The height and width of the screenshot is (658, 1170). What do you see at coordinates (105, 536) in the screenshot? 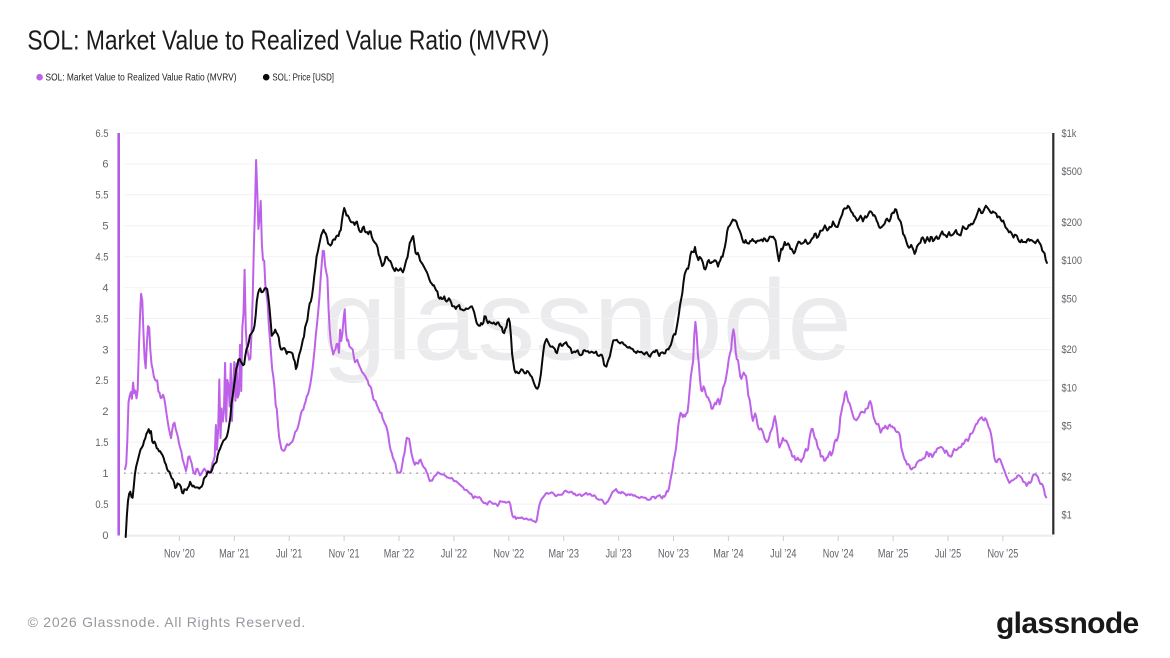
I see `svg-text: 0` at bounding box center [105, 536].